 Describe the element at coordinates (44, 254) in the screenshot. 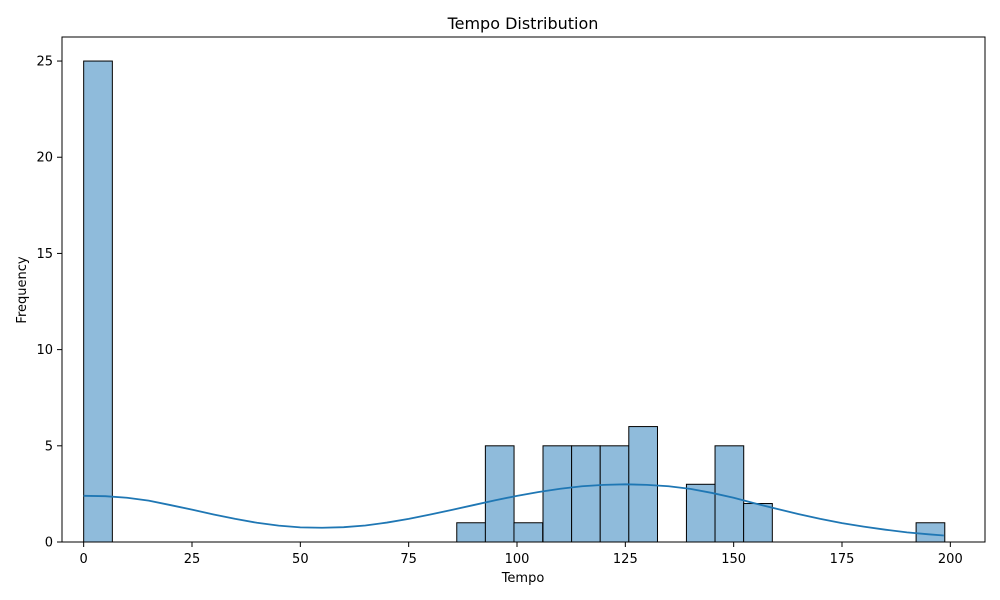

I see `y-tick-label: 15` at that location.